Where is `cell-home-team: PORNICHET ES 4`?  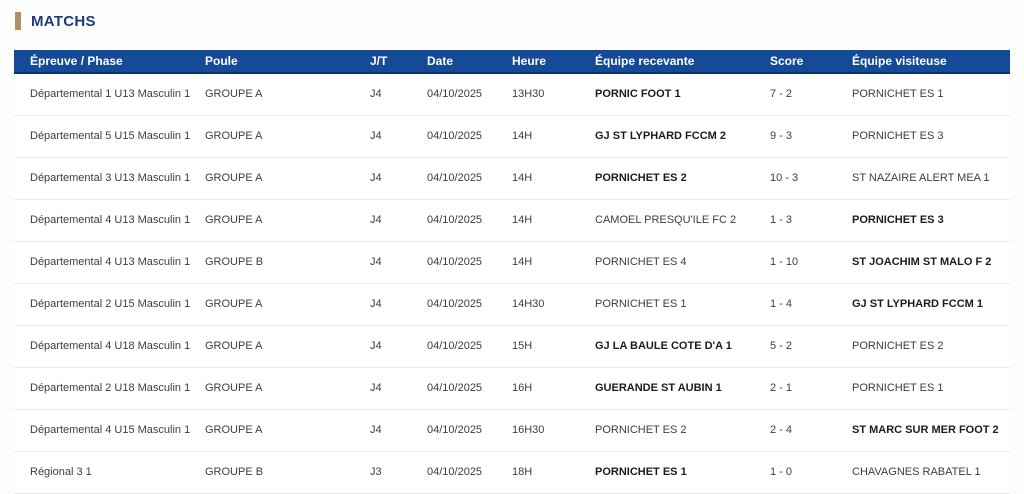
cell-home-team: PORNICHET ES 4 is located at coordinates (682, 262).